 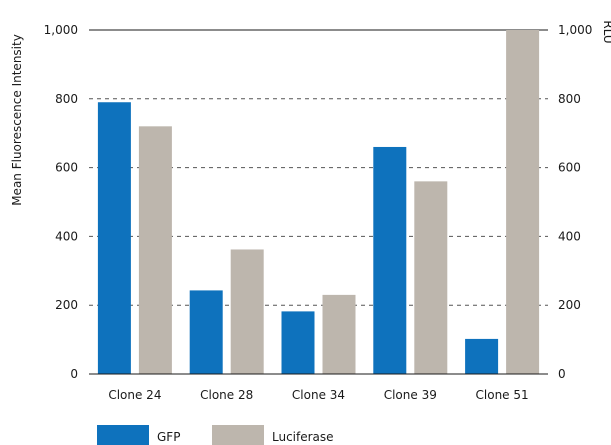 What do you see at coordinates (66, 99) in the screenshot?
I see `y-tick-label: 800` at bounding box center [66, 99].